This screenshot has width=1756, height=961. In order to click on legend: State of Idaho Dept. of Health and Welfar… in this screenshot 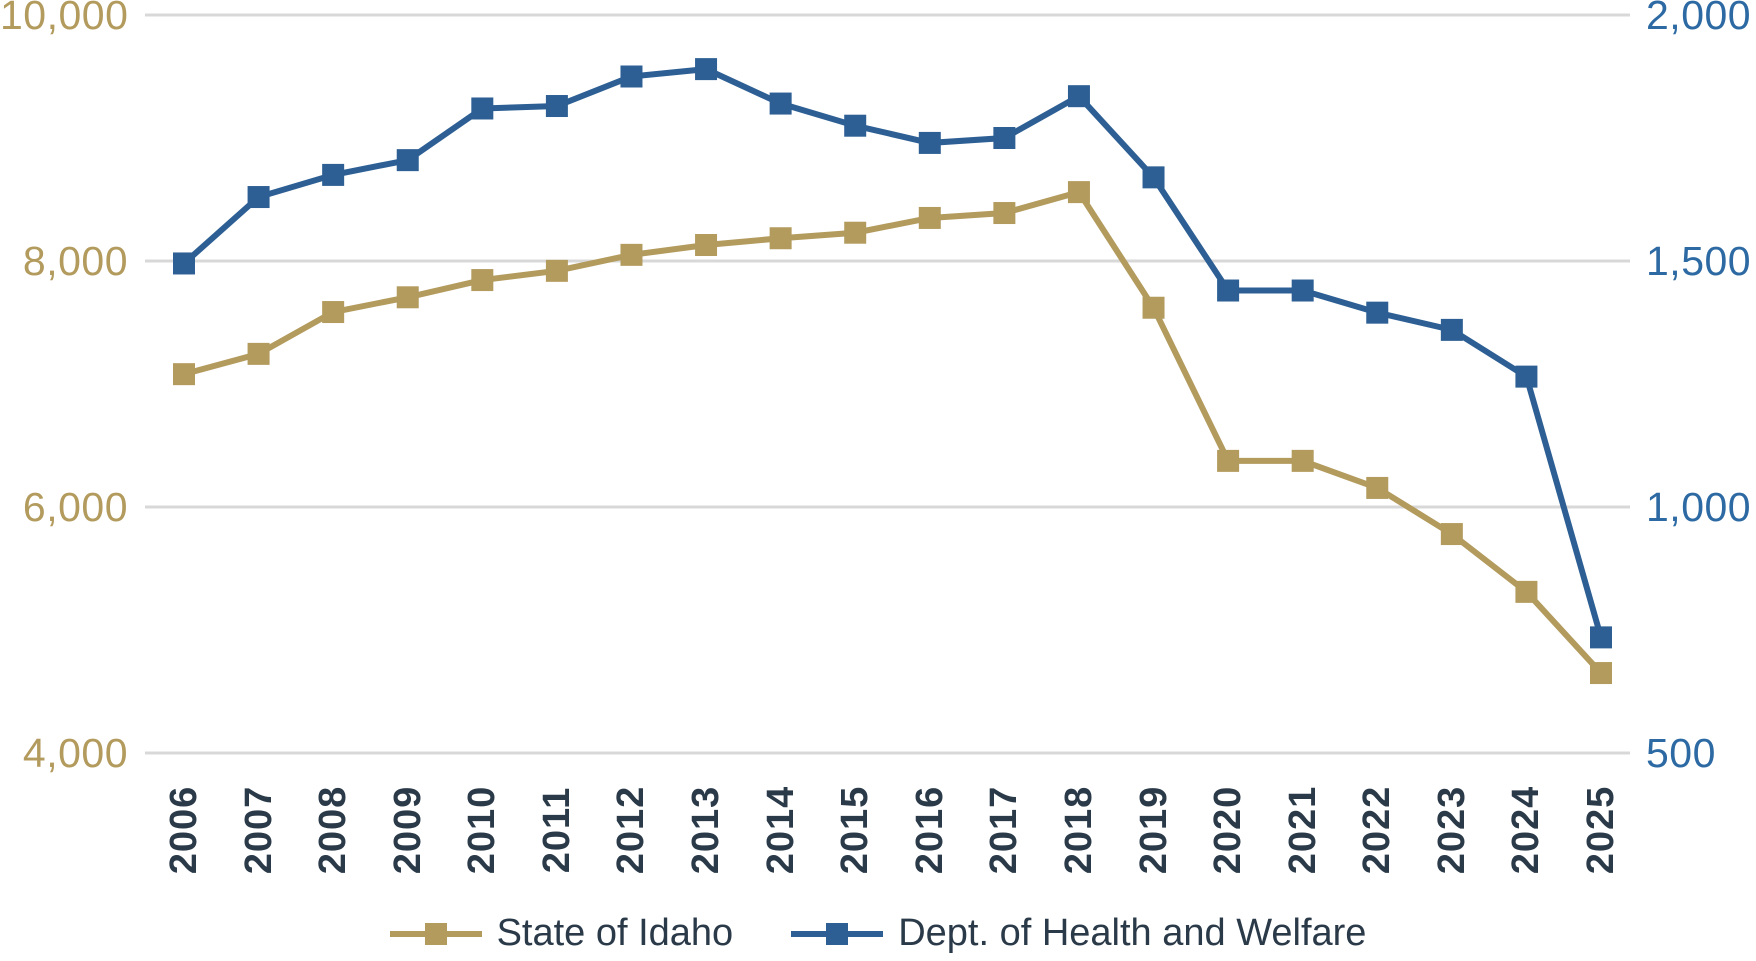, I will do `click(878, 933)`.